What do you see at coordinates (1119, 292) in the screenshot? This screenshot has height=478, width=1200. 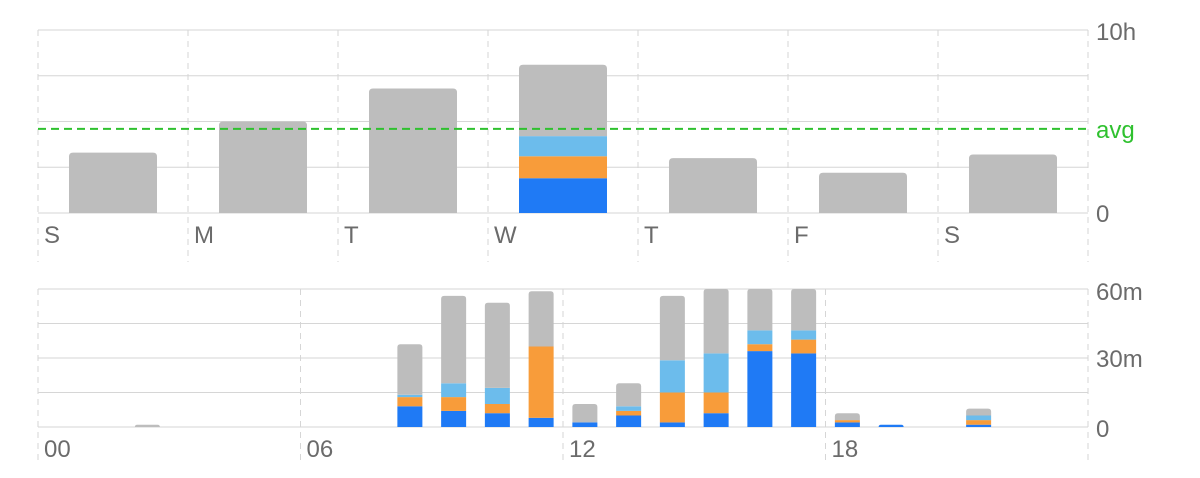 I see `hour-y-tick-max: 60m` at bounding box center [1119, 292].